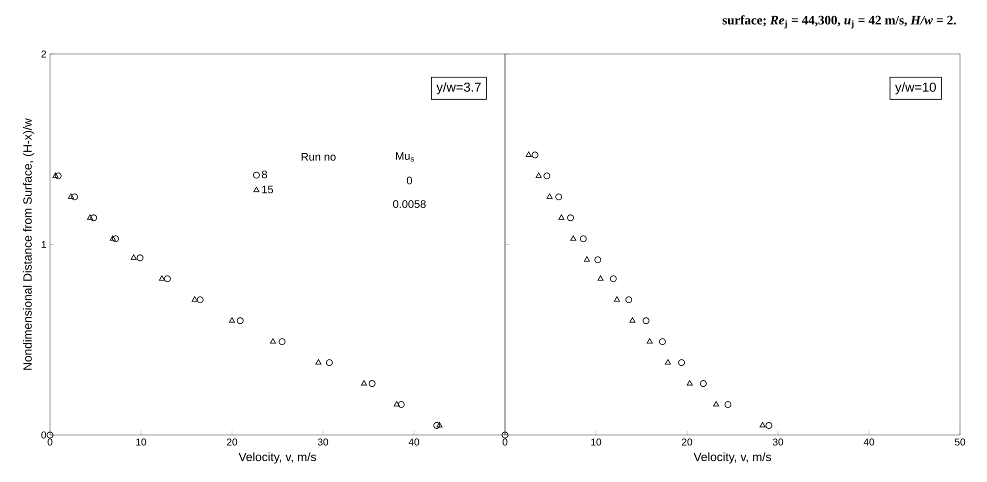  What do you see at coordinates (43, 435) in the screenshot?
I see `y-tick-label: 0` at bounding box center [43, 435].